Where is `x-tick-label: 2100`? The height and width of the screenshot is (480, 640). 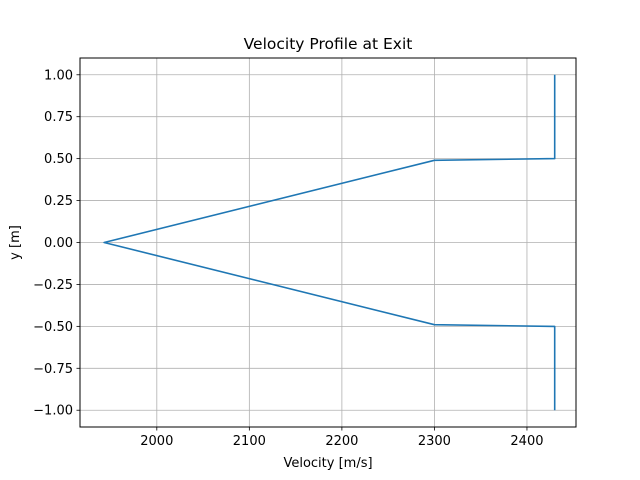 x-tick-label: 2100 is located at coordinates (249, 441).